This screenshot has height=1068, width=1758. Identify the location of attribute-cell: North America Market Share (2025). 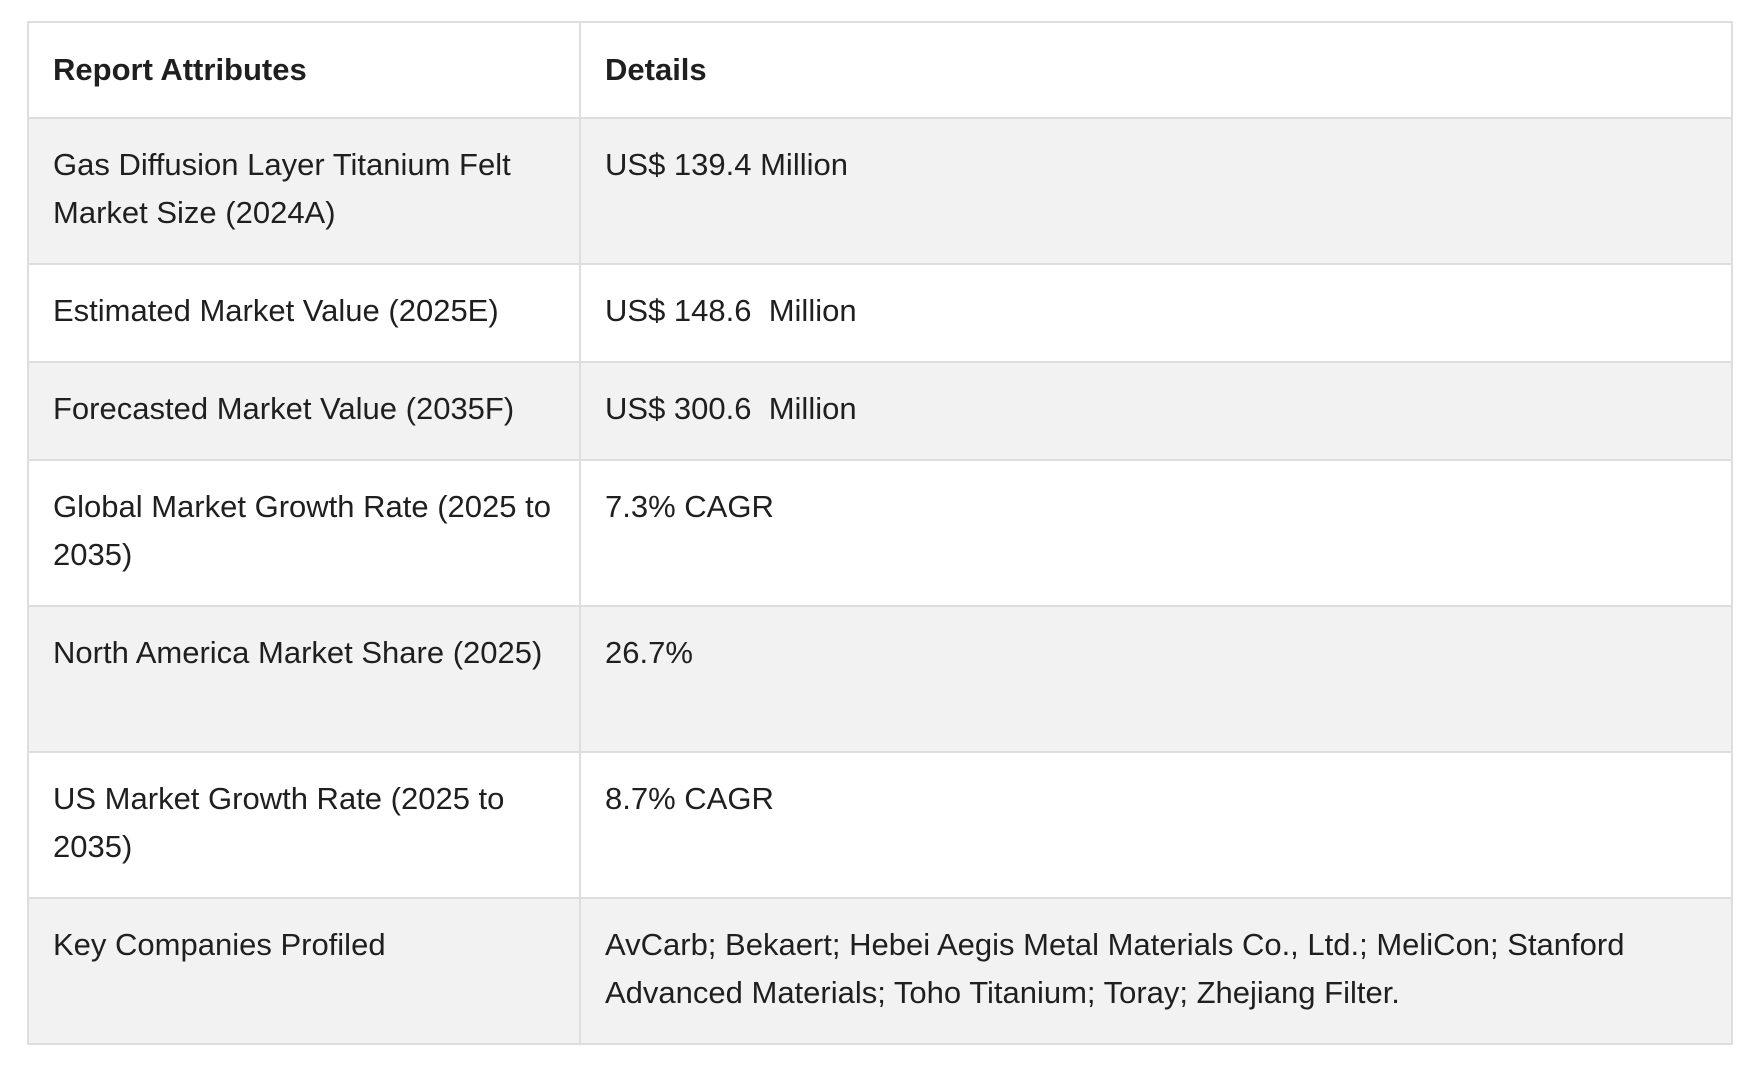
(304, 679).